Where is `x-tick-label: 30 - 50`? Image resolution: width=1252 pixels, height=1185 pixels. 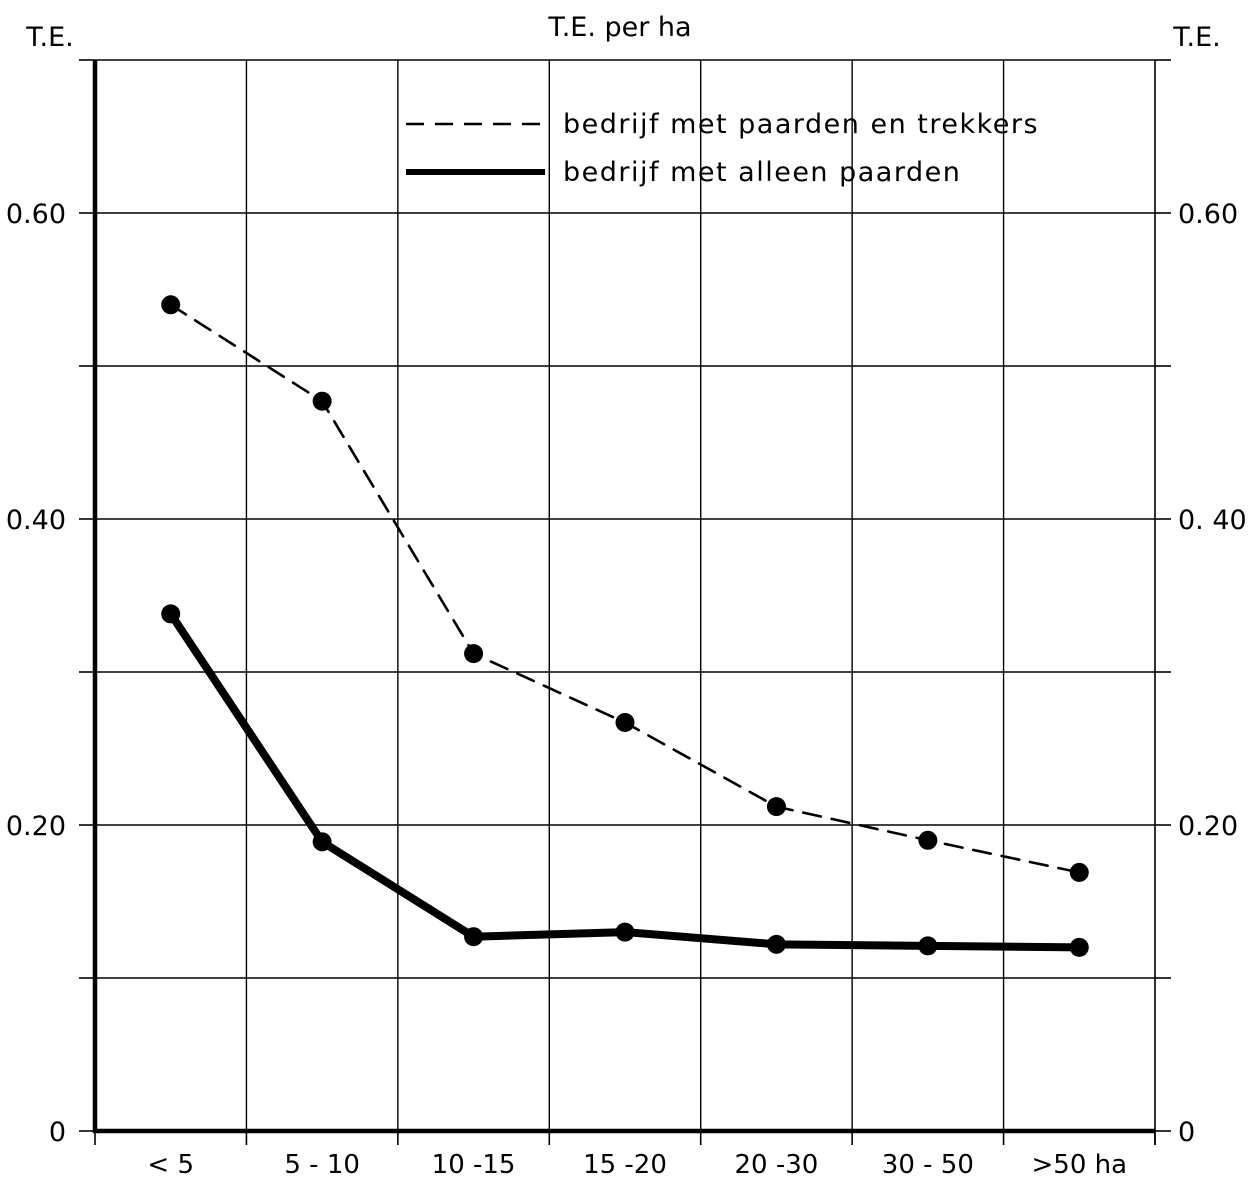 x-tick-label: 30 - 50 is located at coordinates (928, 1165).